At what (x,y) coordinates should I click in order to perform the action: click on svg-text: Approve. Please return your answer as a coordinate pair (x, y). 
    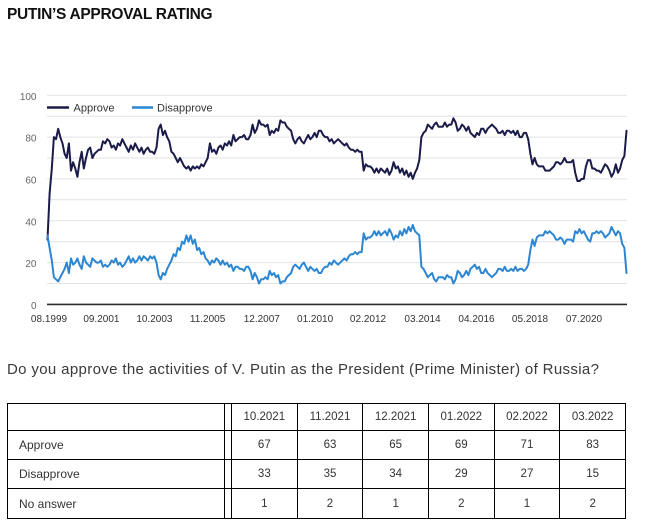
    Looking at the image, I should click on (94, 108).